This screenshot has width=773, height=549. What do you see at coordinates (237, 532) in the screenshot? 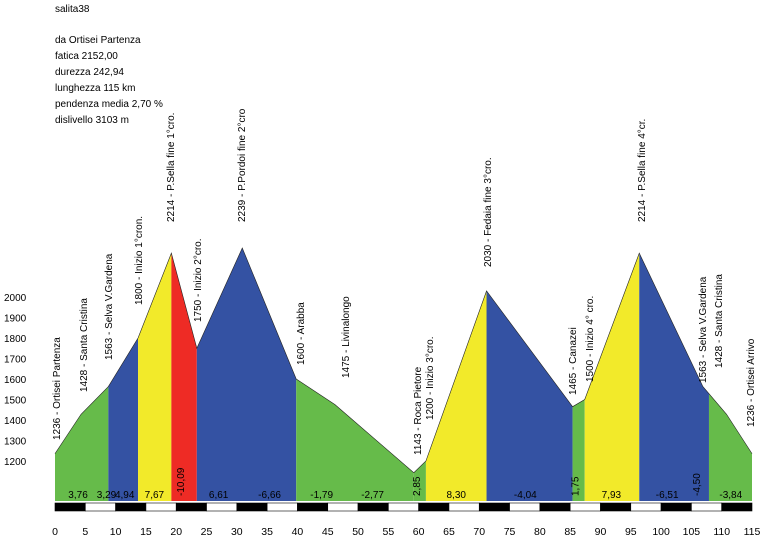
I see `x-tick-label: 30` at bounding box center [237, 532].